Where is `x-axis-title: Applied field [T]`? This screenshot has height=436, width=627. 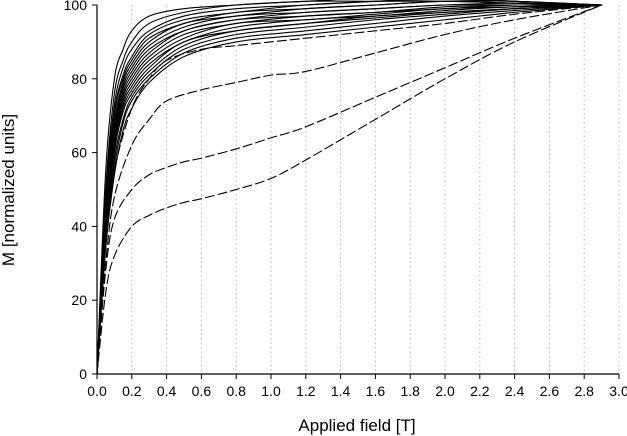
x-axis-title: Applied field [T] is located at coordinates (356, 425).